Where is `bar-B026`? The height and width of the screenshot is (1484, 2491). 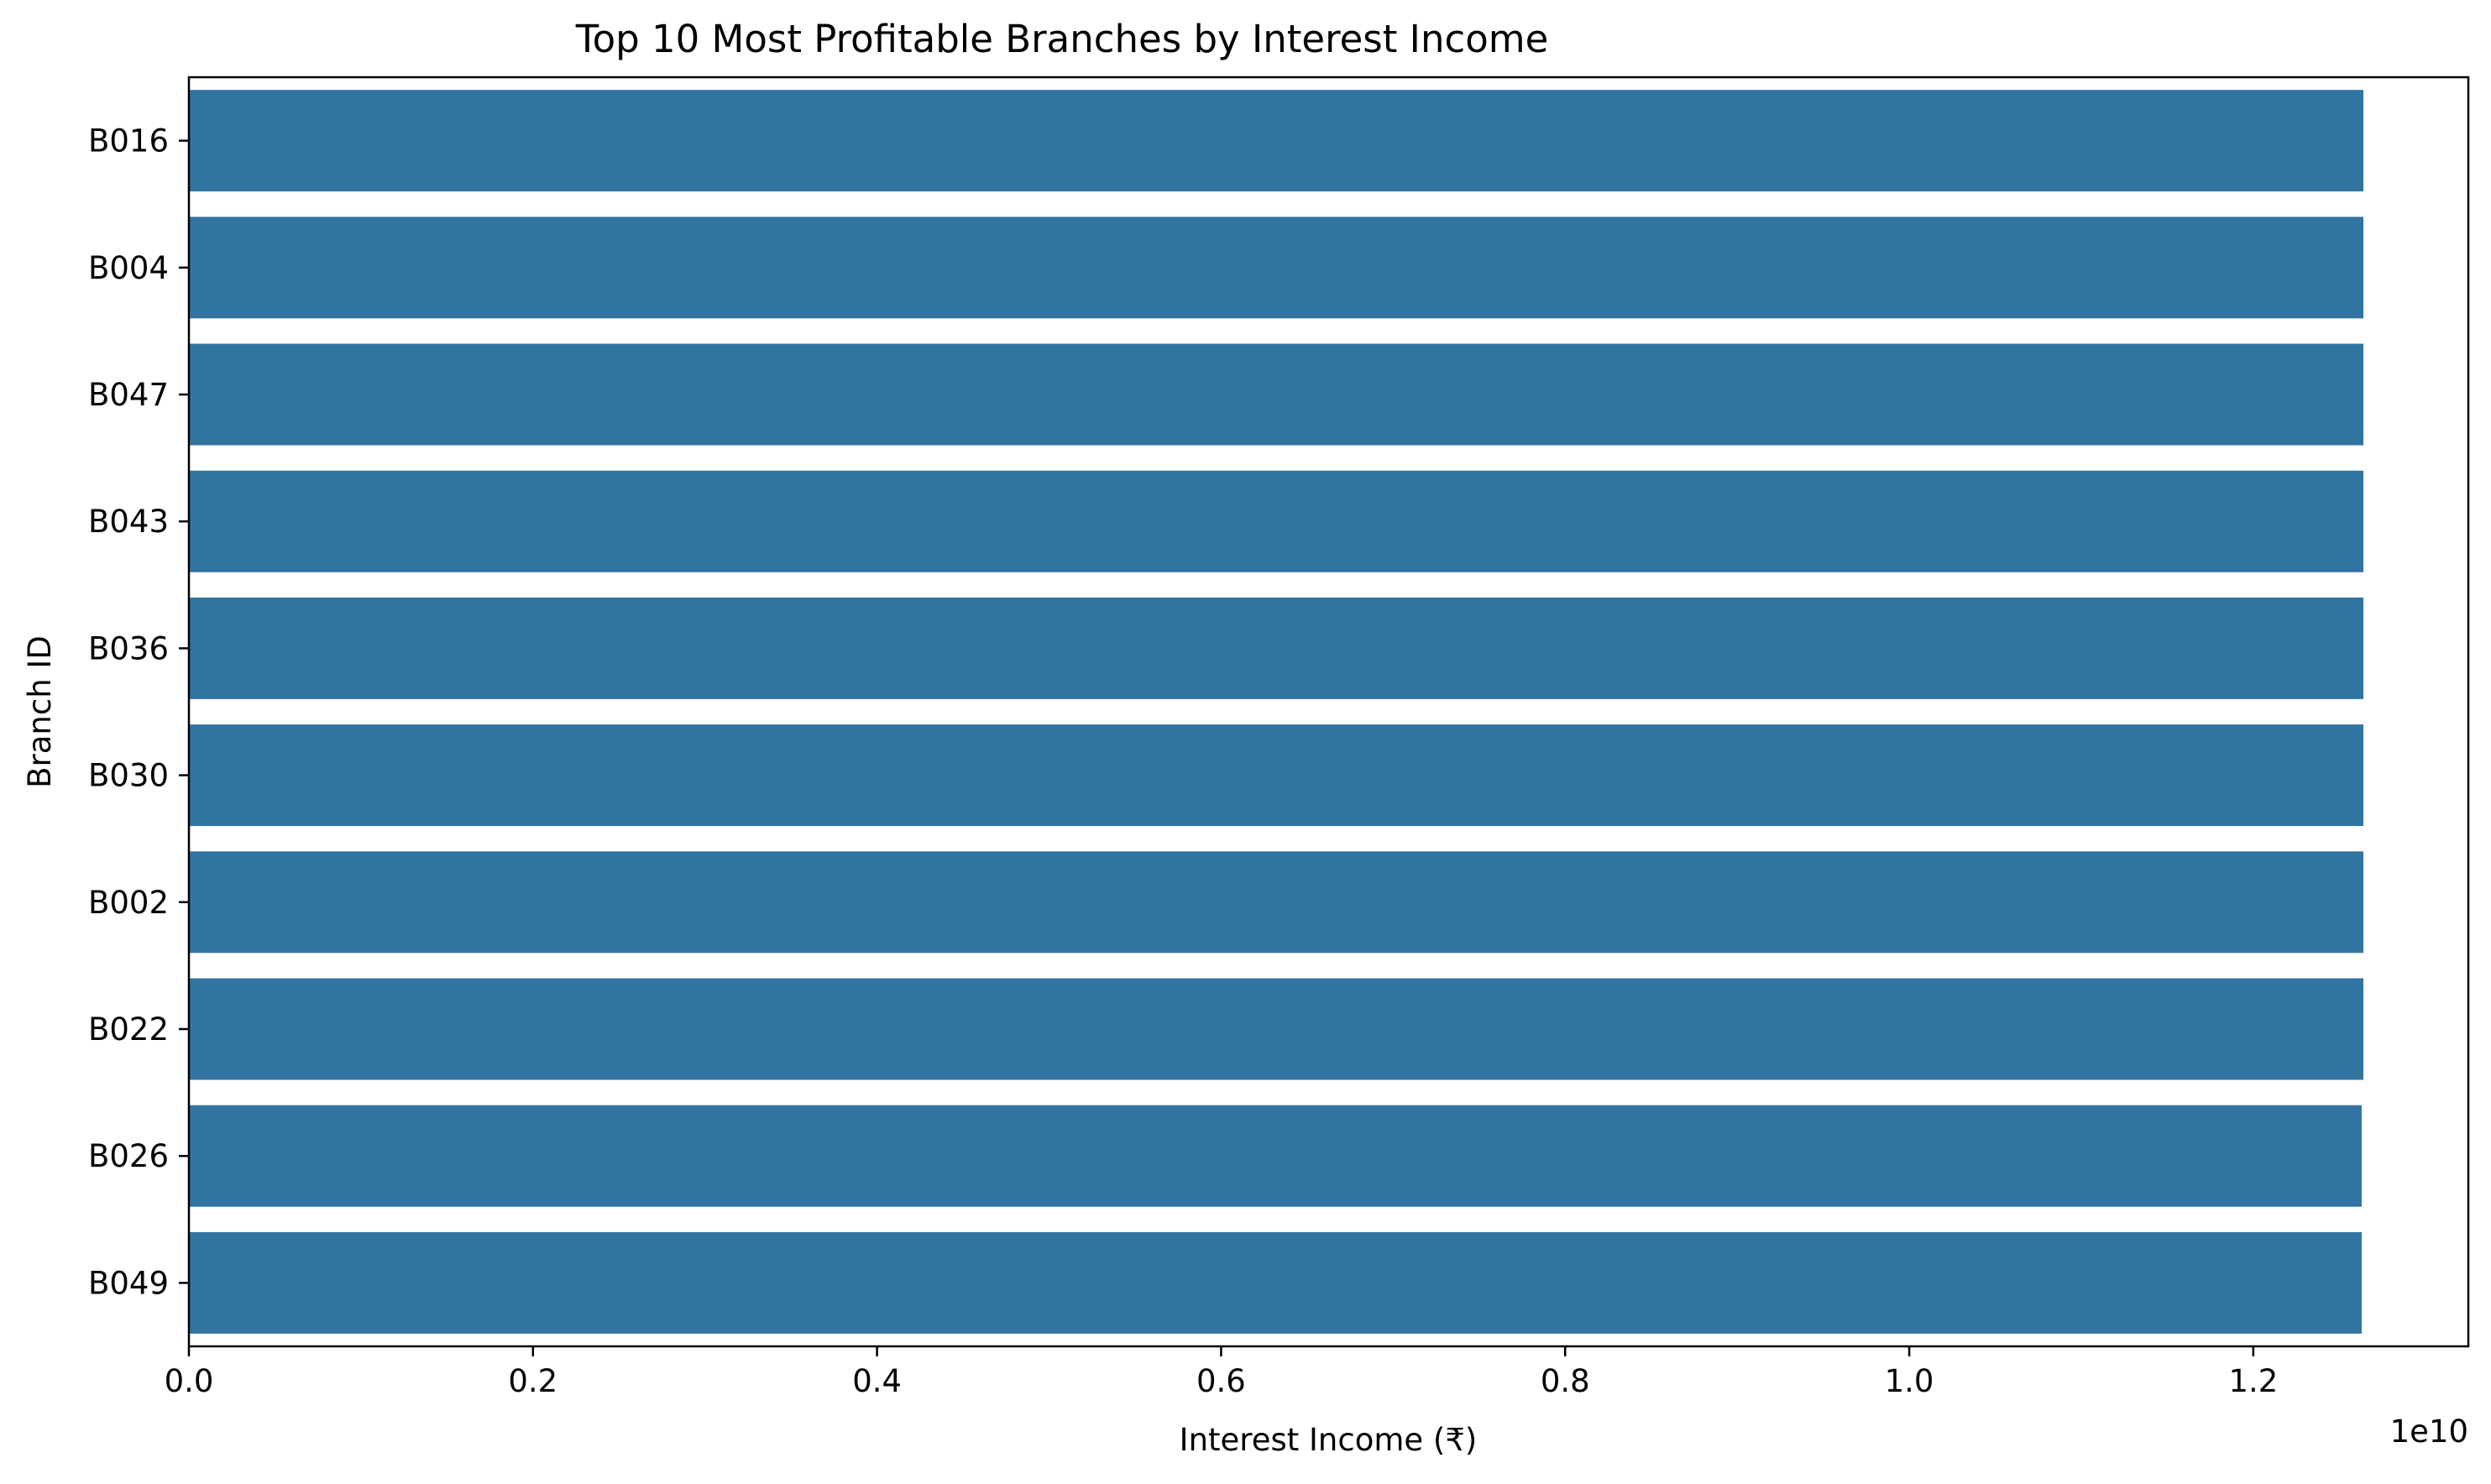
bar-B026 is located at coordinates (1276, 1156).